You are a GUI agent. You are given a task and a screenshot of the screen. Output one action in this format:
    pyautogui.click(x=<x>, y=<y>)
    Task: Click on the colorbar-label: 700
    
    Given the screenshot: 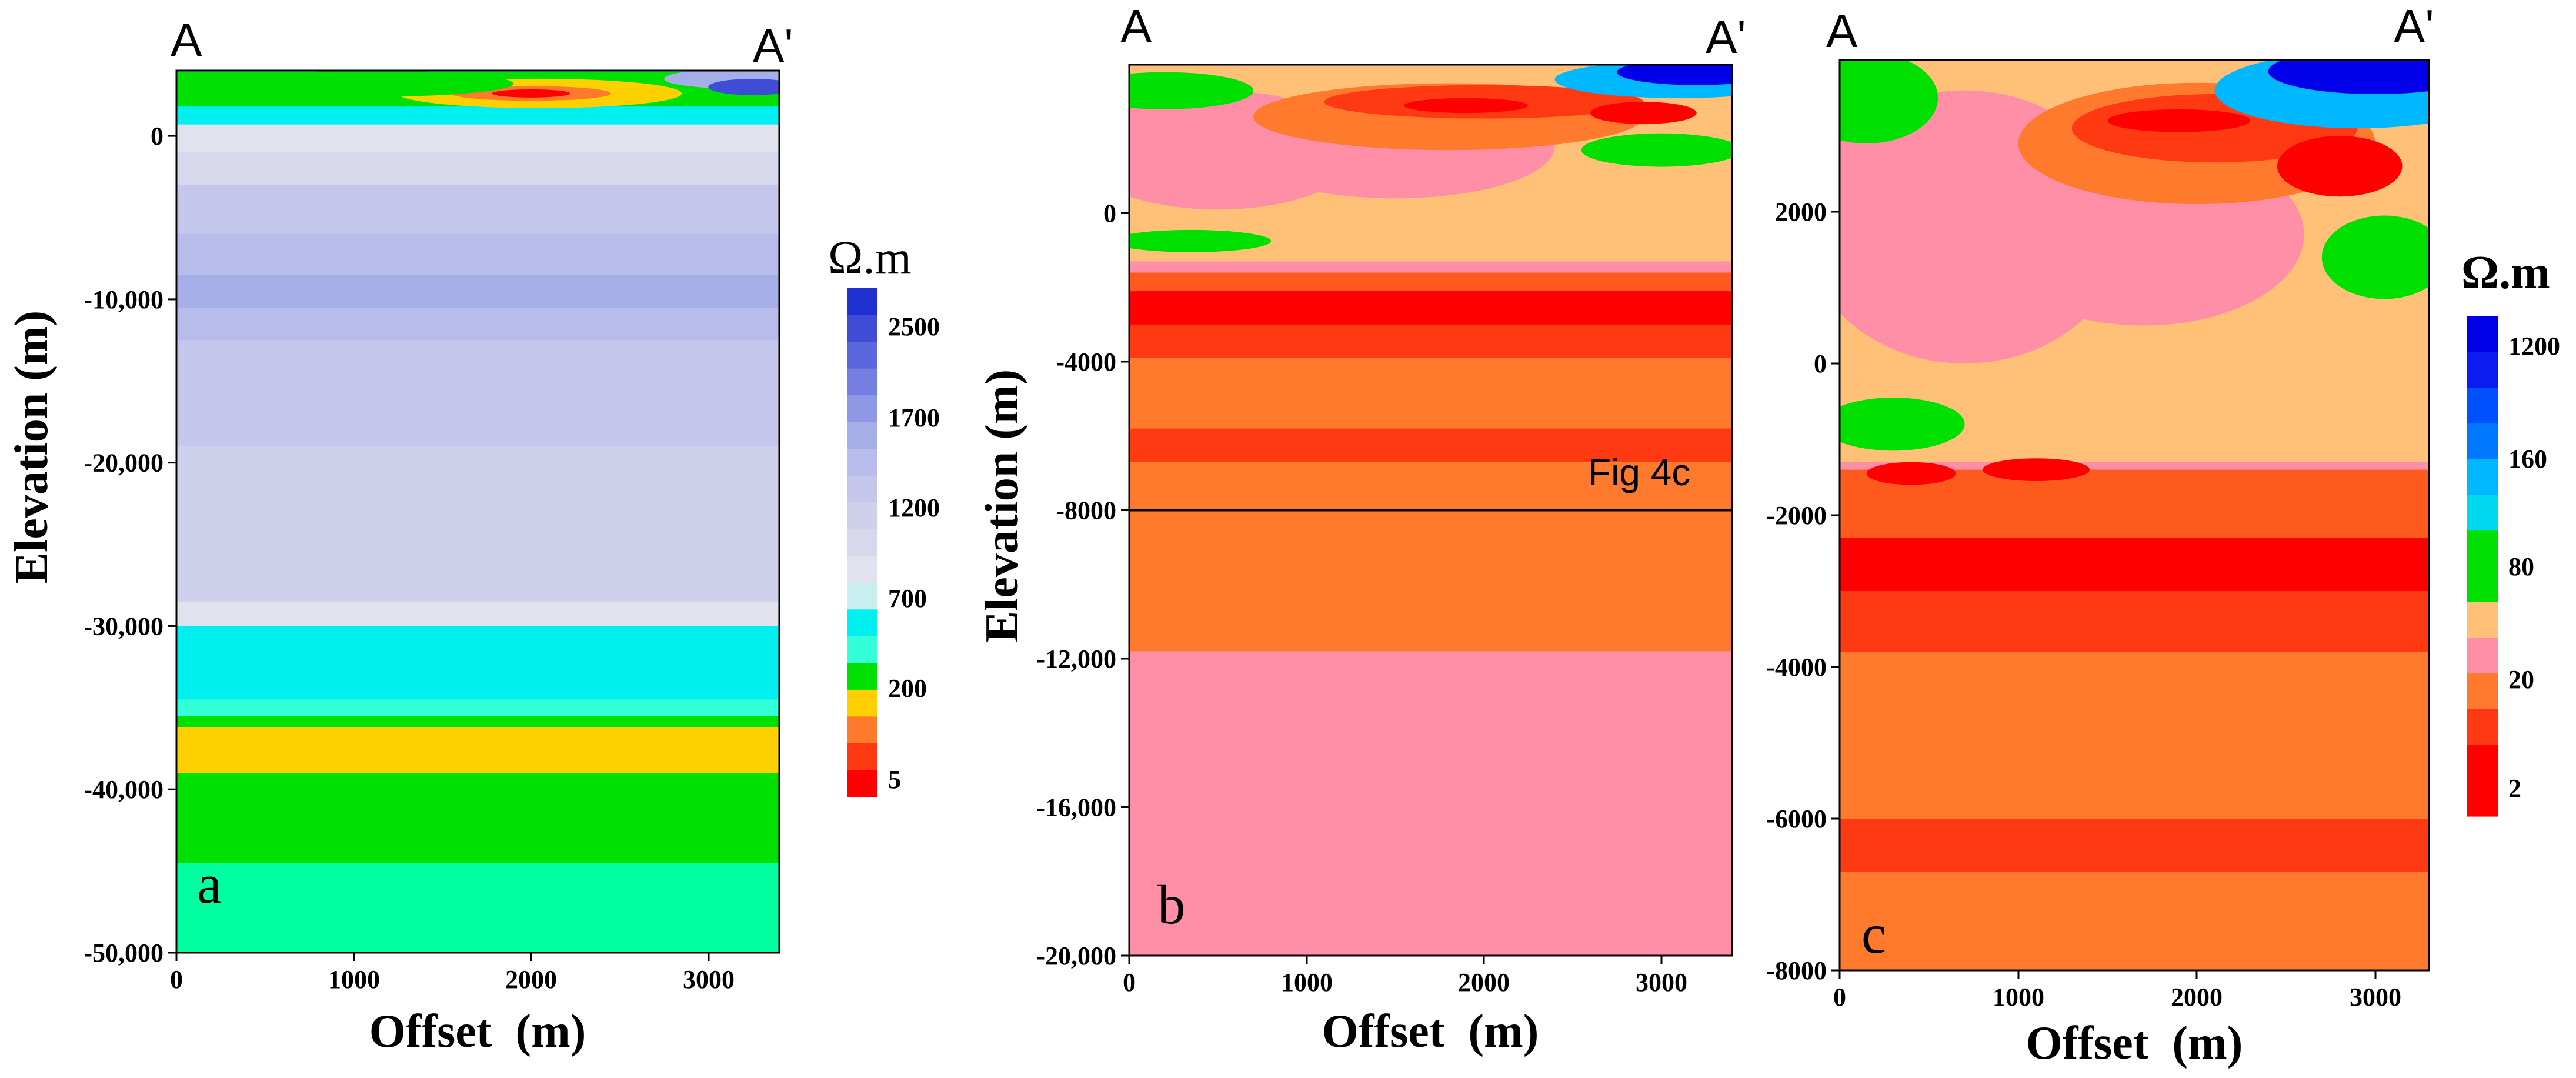 What is the action you would take?
    pyautogui.click(x=907, y=598)
    